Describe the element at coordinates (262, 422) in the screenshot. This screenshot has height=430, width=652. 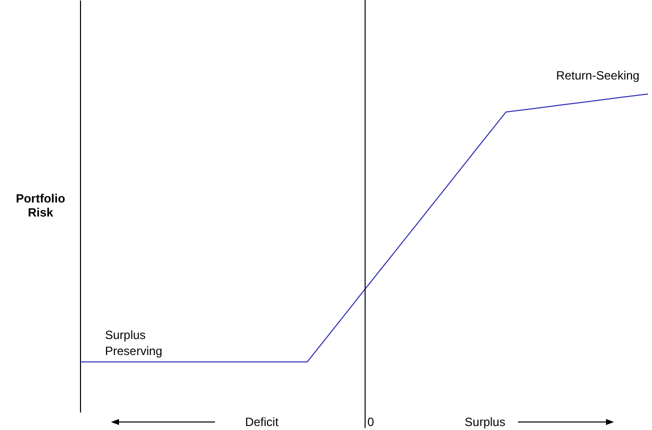
I see `text: Deficit` at that location.